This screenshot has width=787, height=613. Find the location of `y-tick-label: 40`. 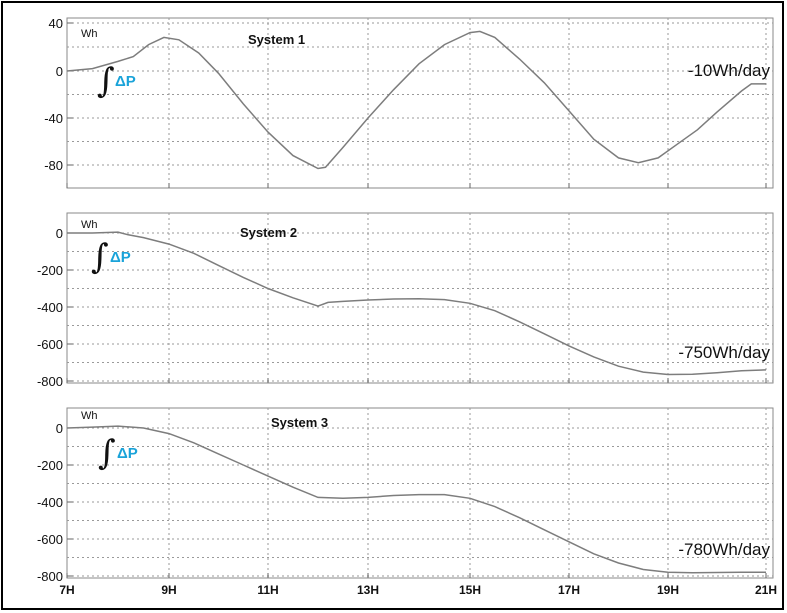

y-tick-label: 40 is located at coordinates (56, 23).